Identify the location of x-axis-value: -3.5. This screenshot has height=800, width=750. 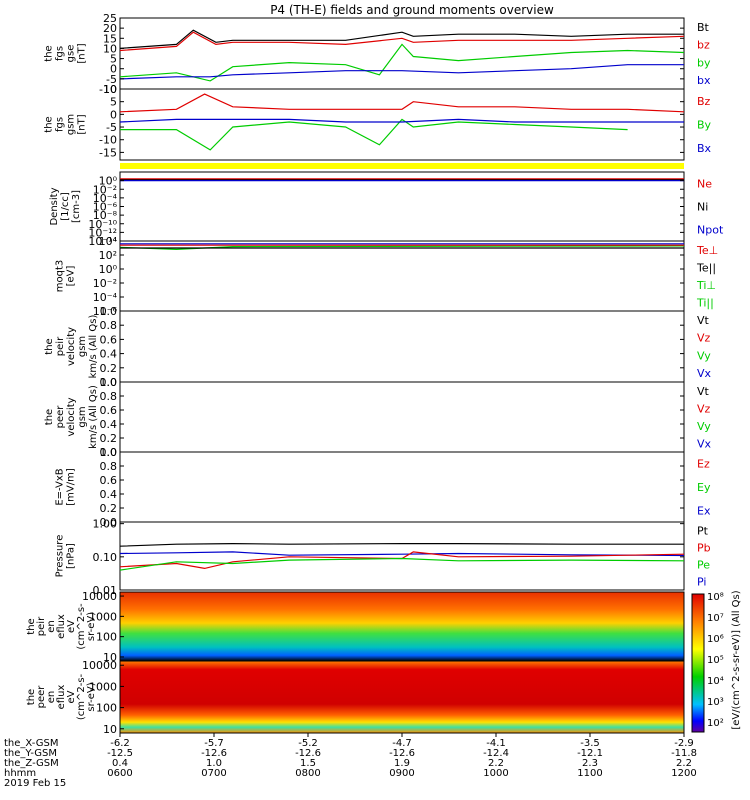
(590, 743).